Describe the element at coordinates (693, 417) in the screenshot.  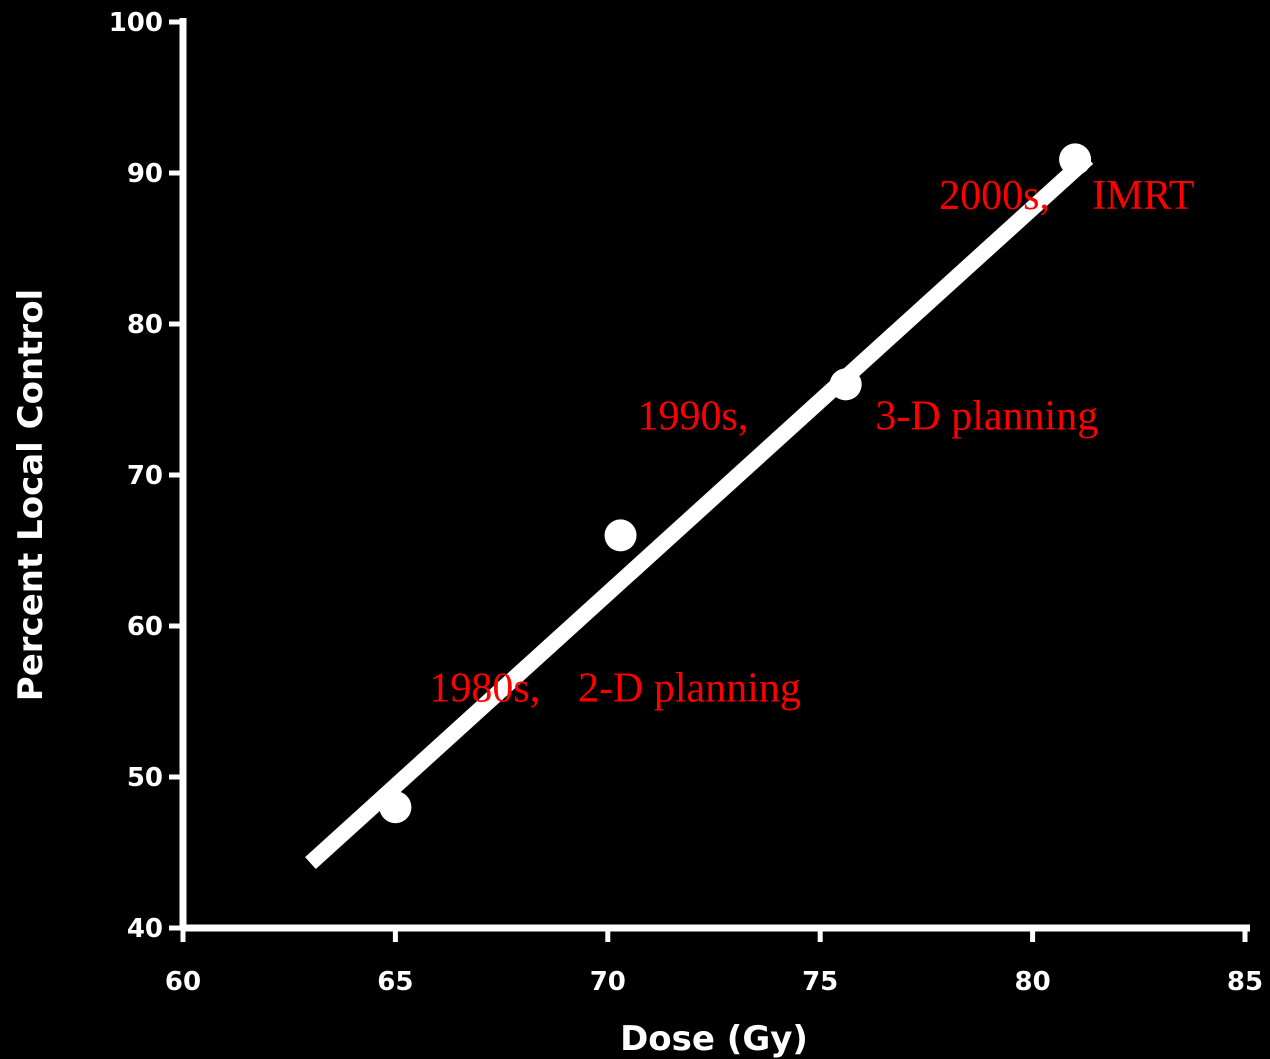
I see `annotation-label: 1990s,` at that location.